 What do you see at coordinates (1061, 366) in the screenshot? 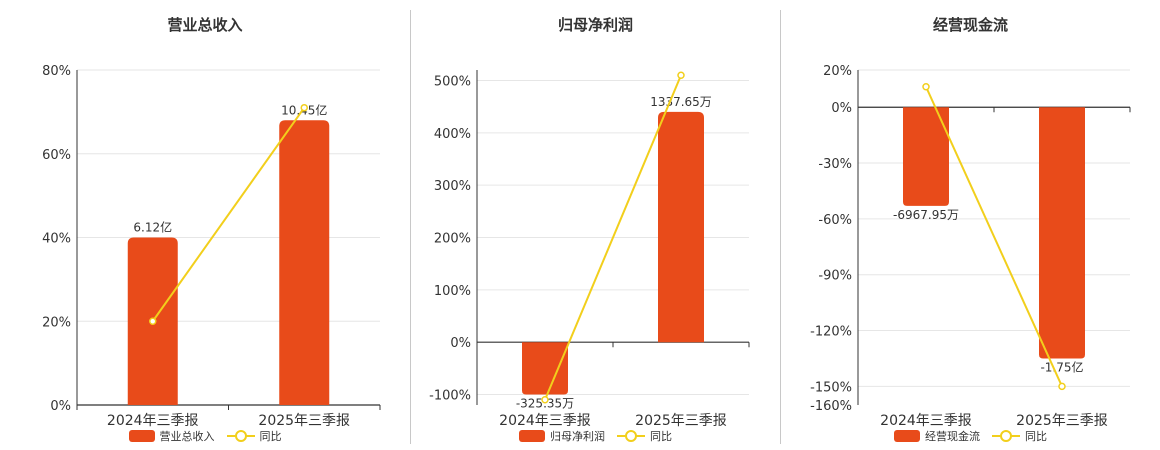
I see `bar-data-label: -1.75亿` at bounding box center [1061, 366].